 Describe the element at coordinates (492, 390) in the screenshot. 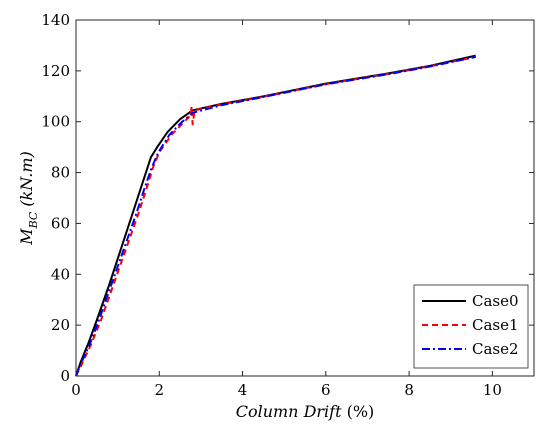

I see `x-tick-label: 10` at that location.